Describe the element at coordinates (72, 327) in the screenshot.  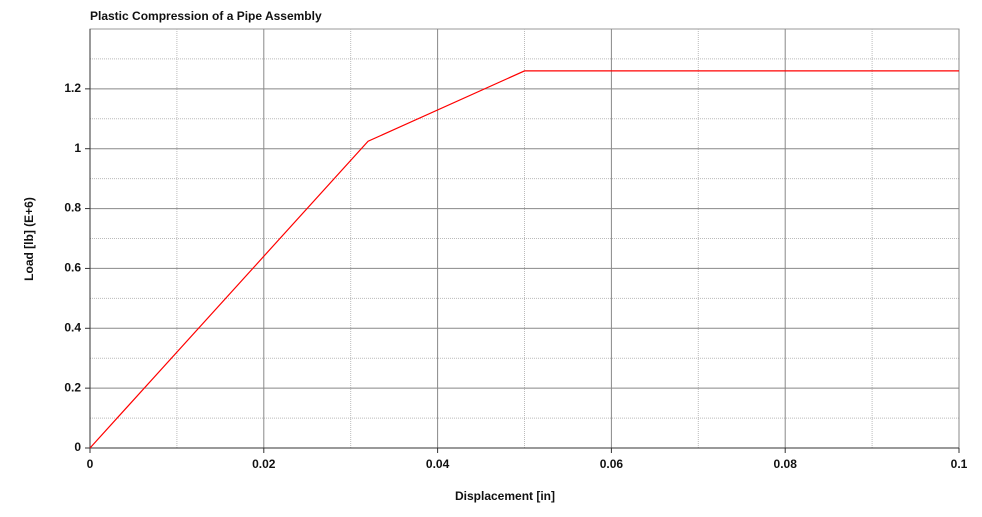
I see `y-tick-label: 0.4` at that location.